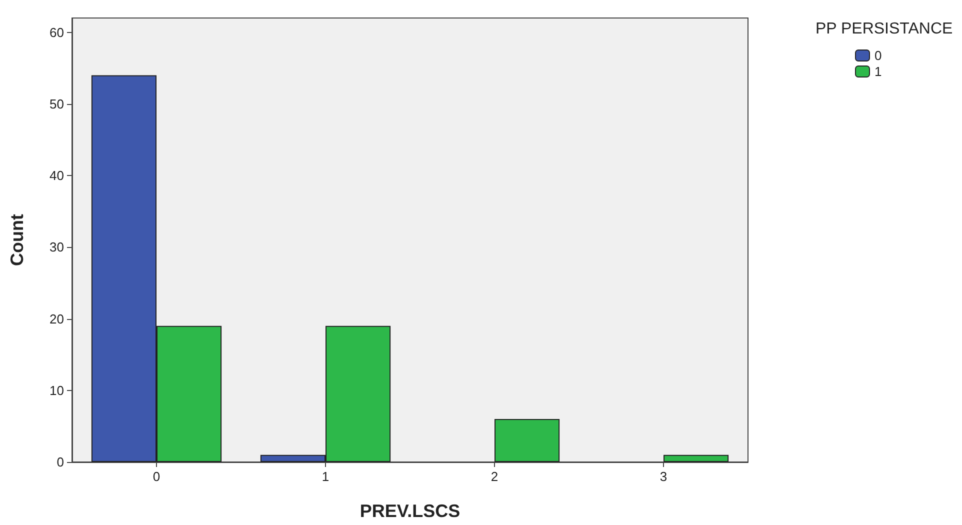  What do you see at coordinates (664, 476) in the screenshot?
I see `x-tick-label: 3` at bounding box center [664, 476].